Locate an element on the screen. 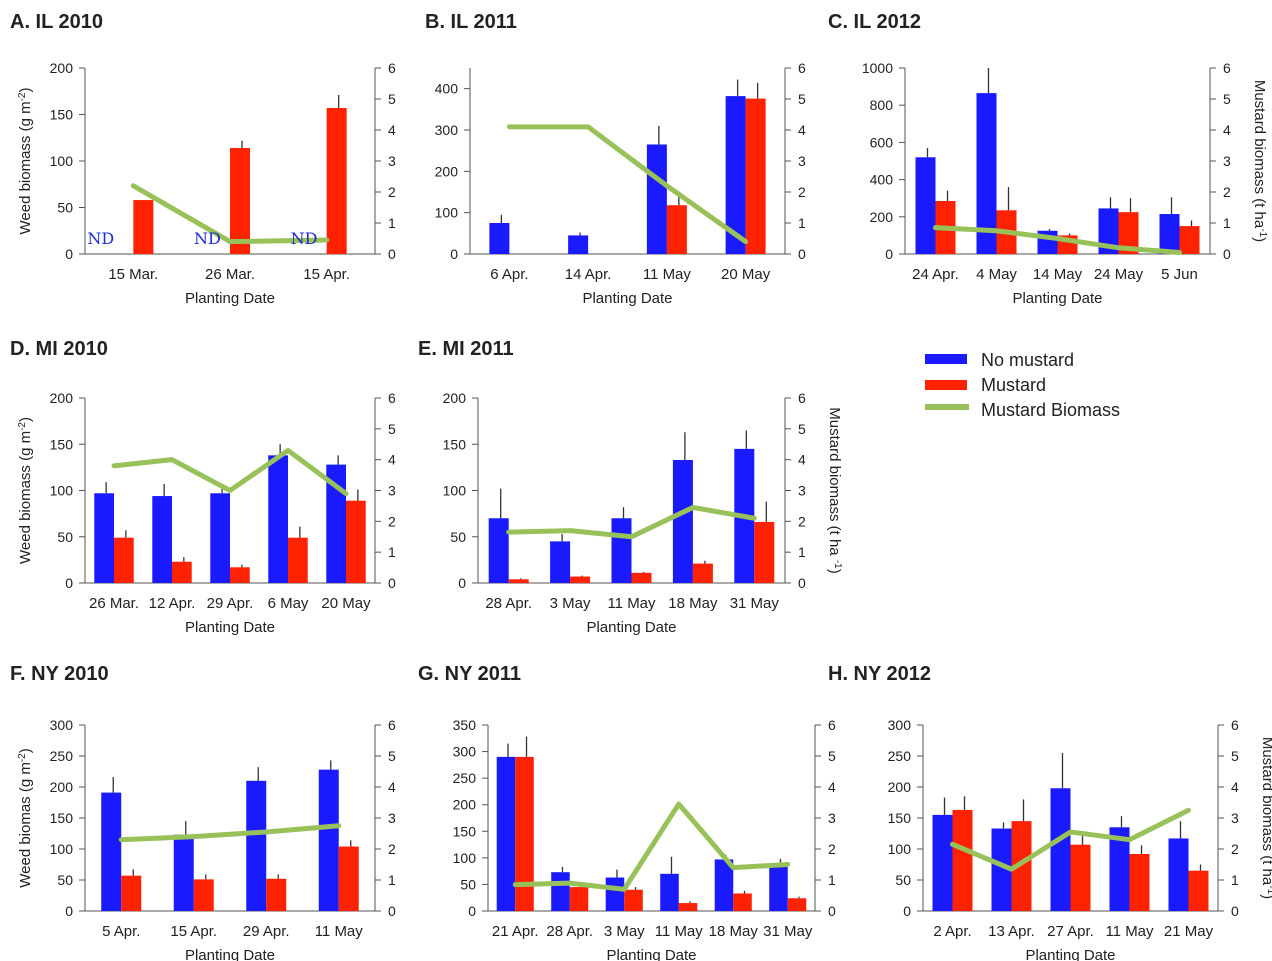 This screenshot has width=1272, height=961. left-tick-label: 400 is located at coordinates (447, 89).